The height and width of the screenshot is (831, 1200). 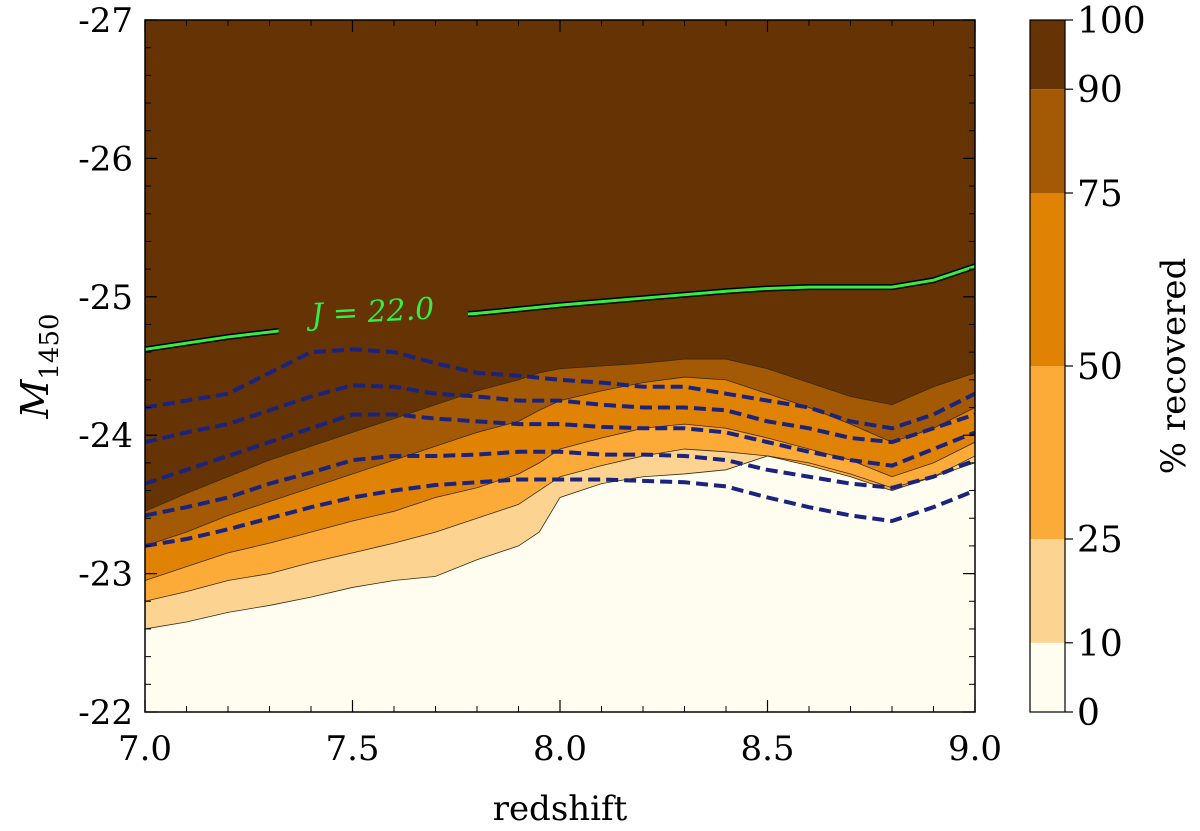 What do you see at coordinates (1100, 90) in the screenshot?
I see `colorbar-tick-label: 90` at bounding box center [1100, 90].